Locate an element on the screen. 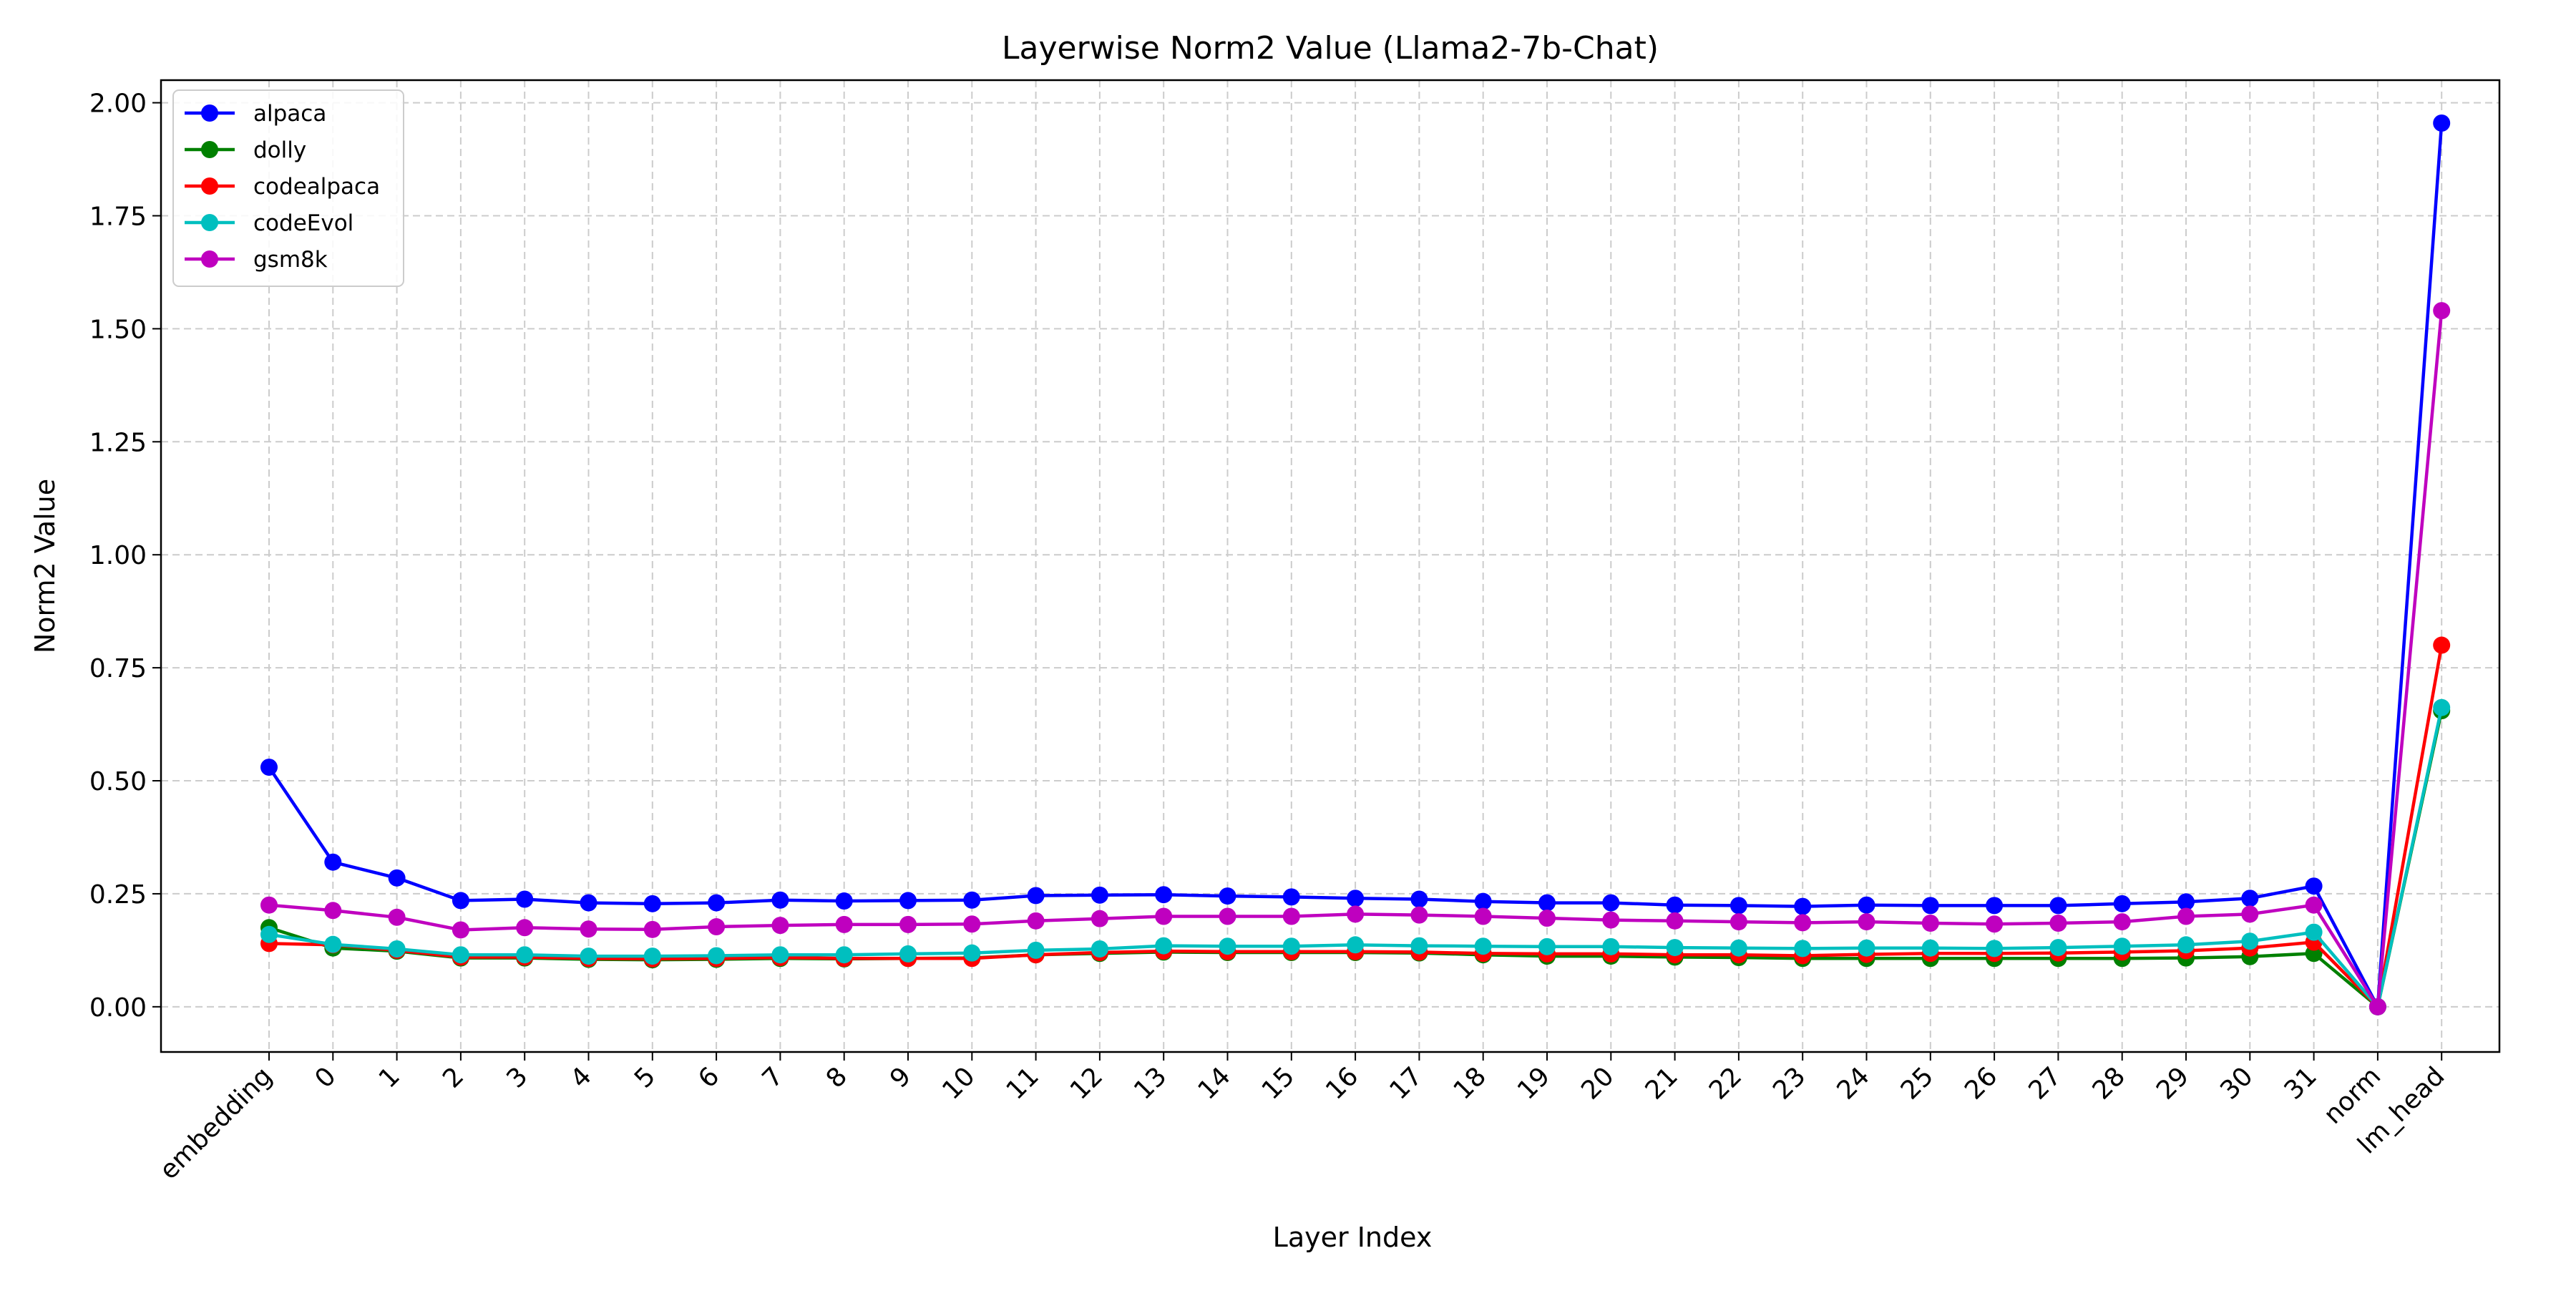 Image resolution: width=2576 pixels, height=1291 pixels. legend-label: dolly is located at coordinates (279, 150).